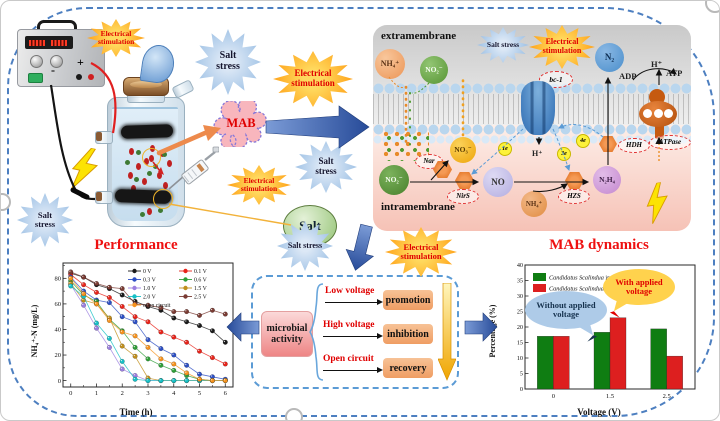 This screenshot has height=421, width=720. Describe the element at coordinates (658, 114) in the screenshot. I see `atpase-cap` at that location.